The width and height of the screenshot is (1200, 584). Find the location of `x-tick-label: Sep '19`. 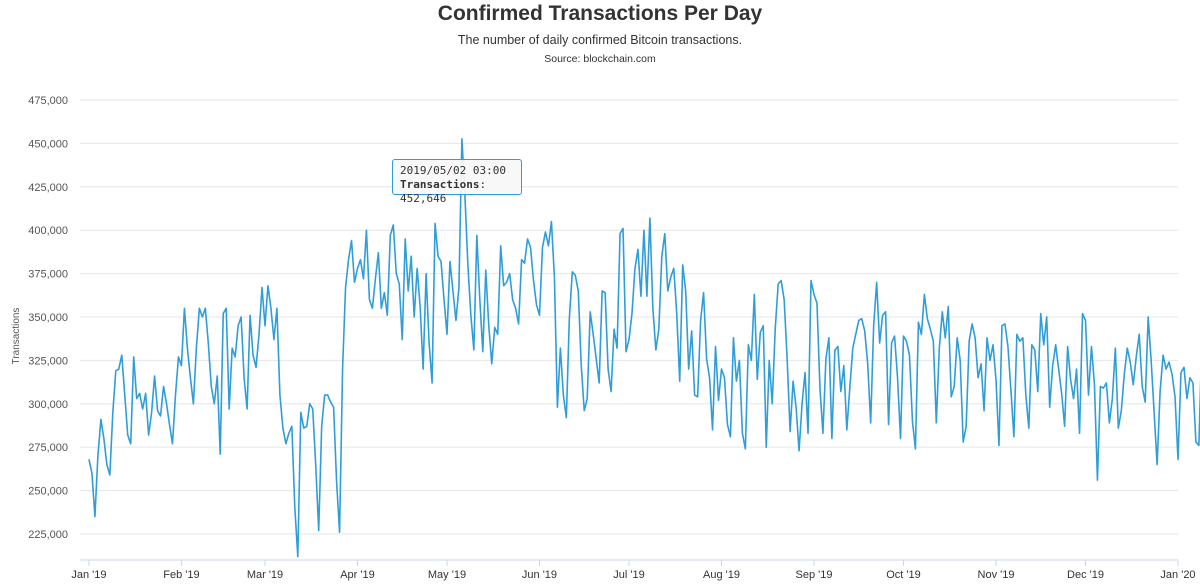

x-tick-label: Sep '19 is located at coordinates (814, 575).